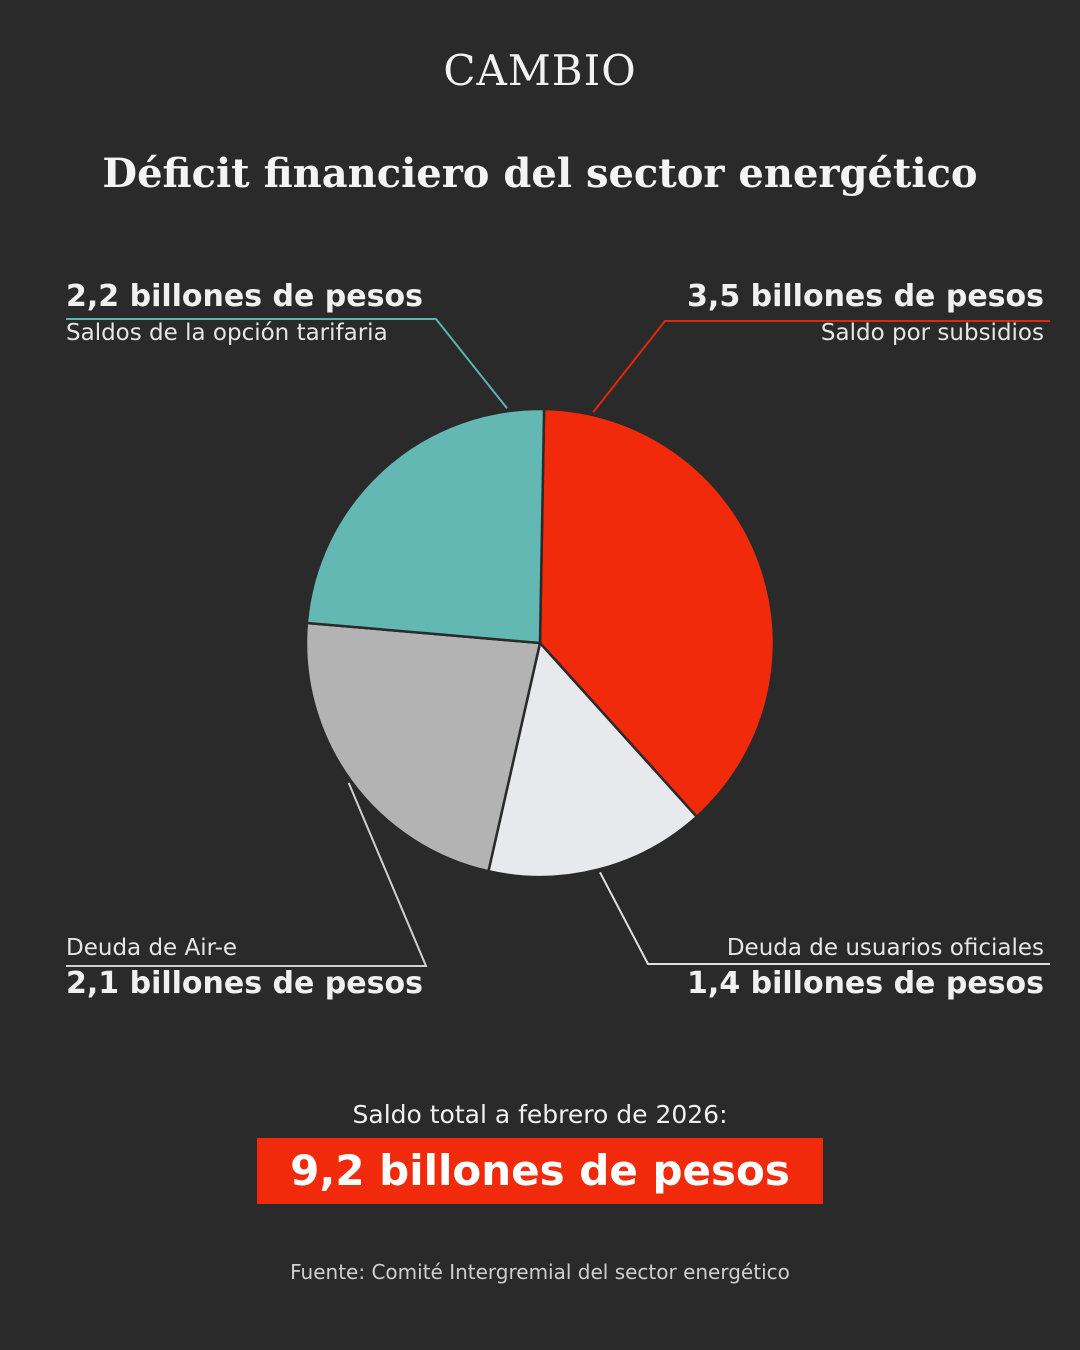 The image size is (1080, 1350). I want to click on slice-air-e, so click(423, 747).